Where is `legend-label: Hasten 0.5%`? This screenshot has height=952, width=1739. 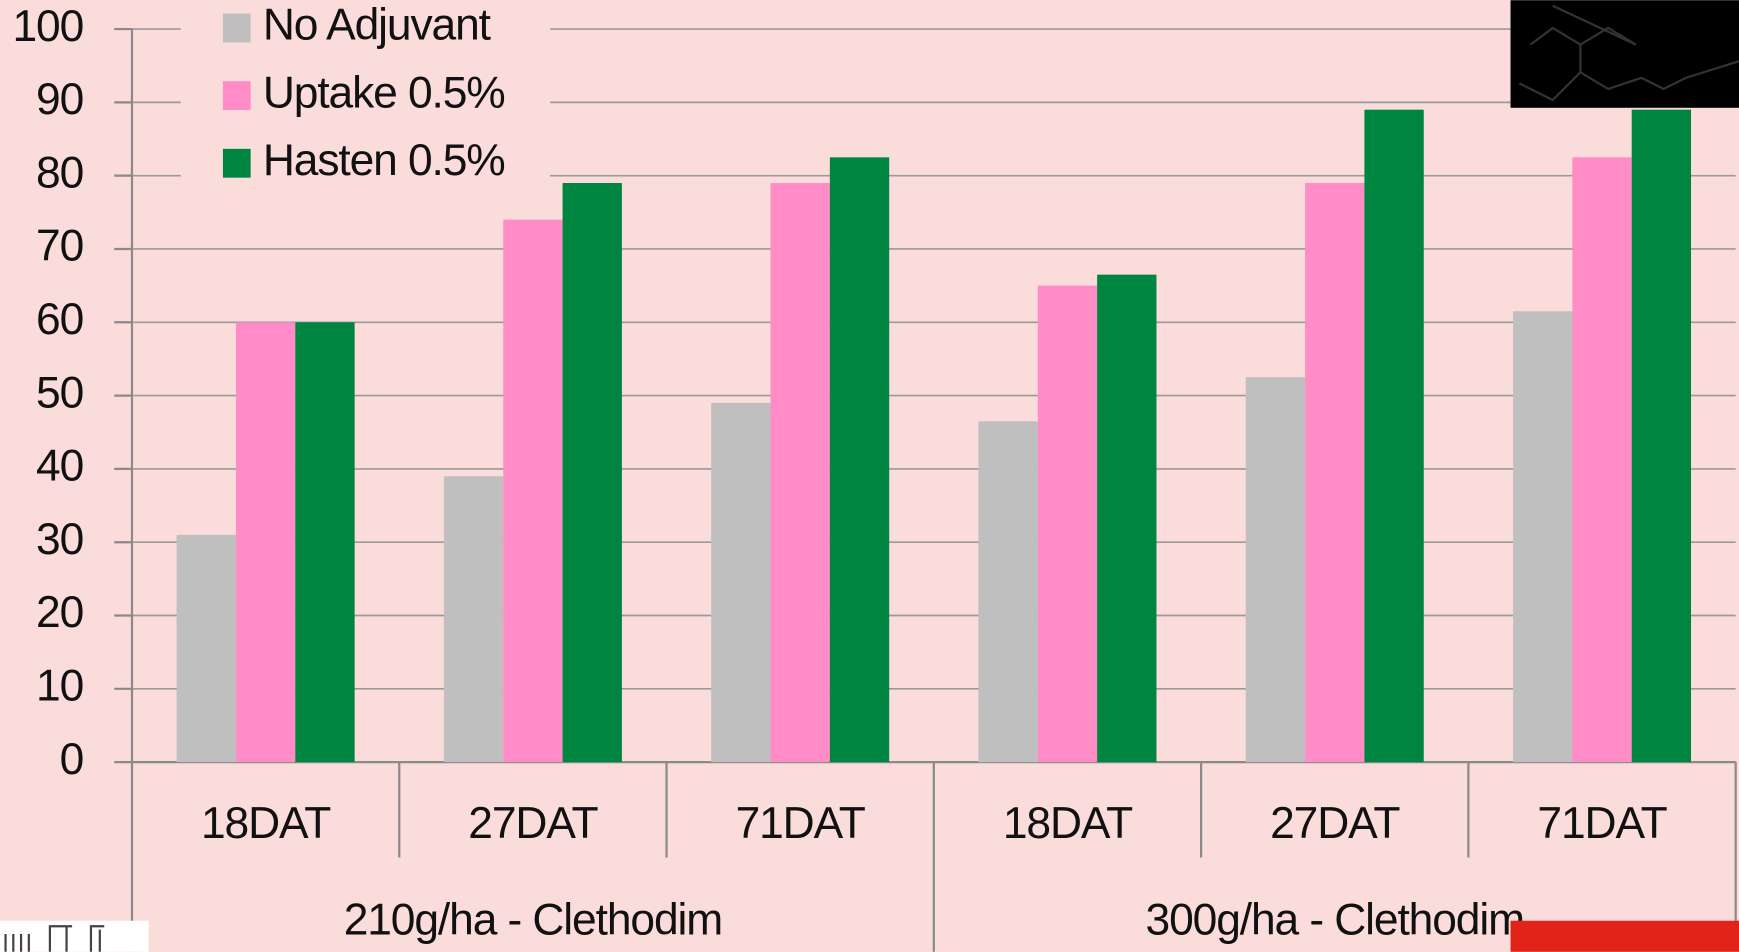 legend-label: Hasten 0.5% is located at coordinates (384, 160).